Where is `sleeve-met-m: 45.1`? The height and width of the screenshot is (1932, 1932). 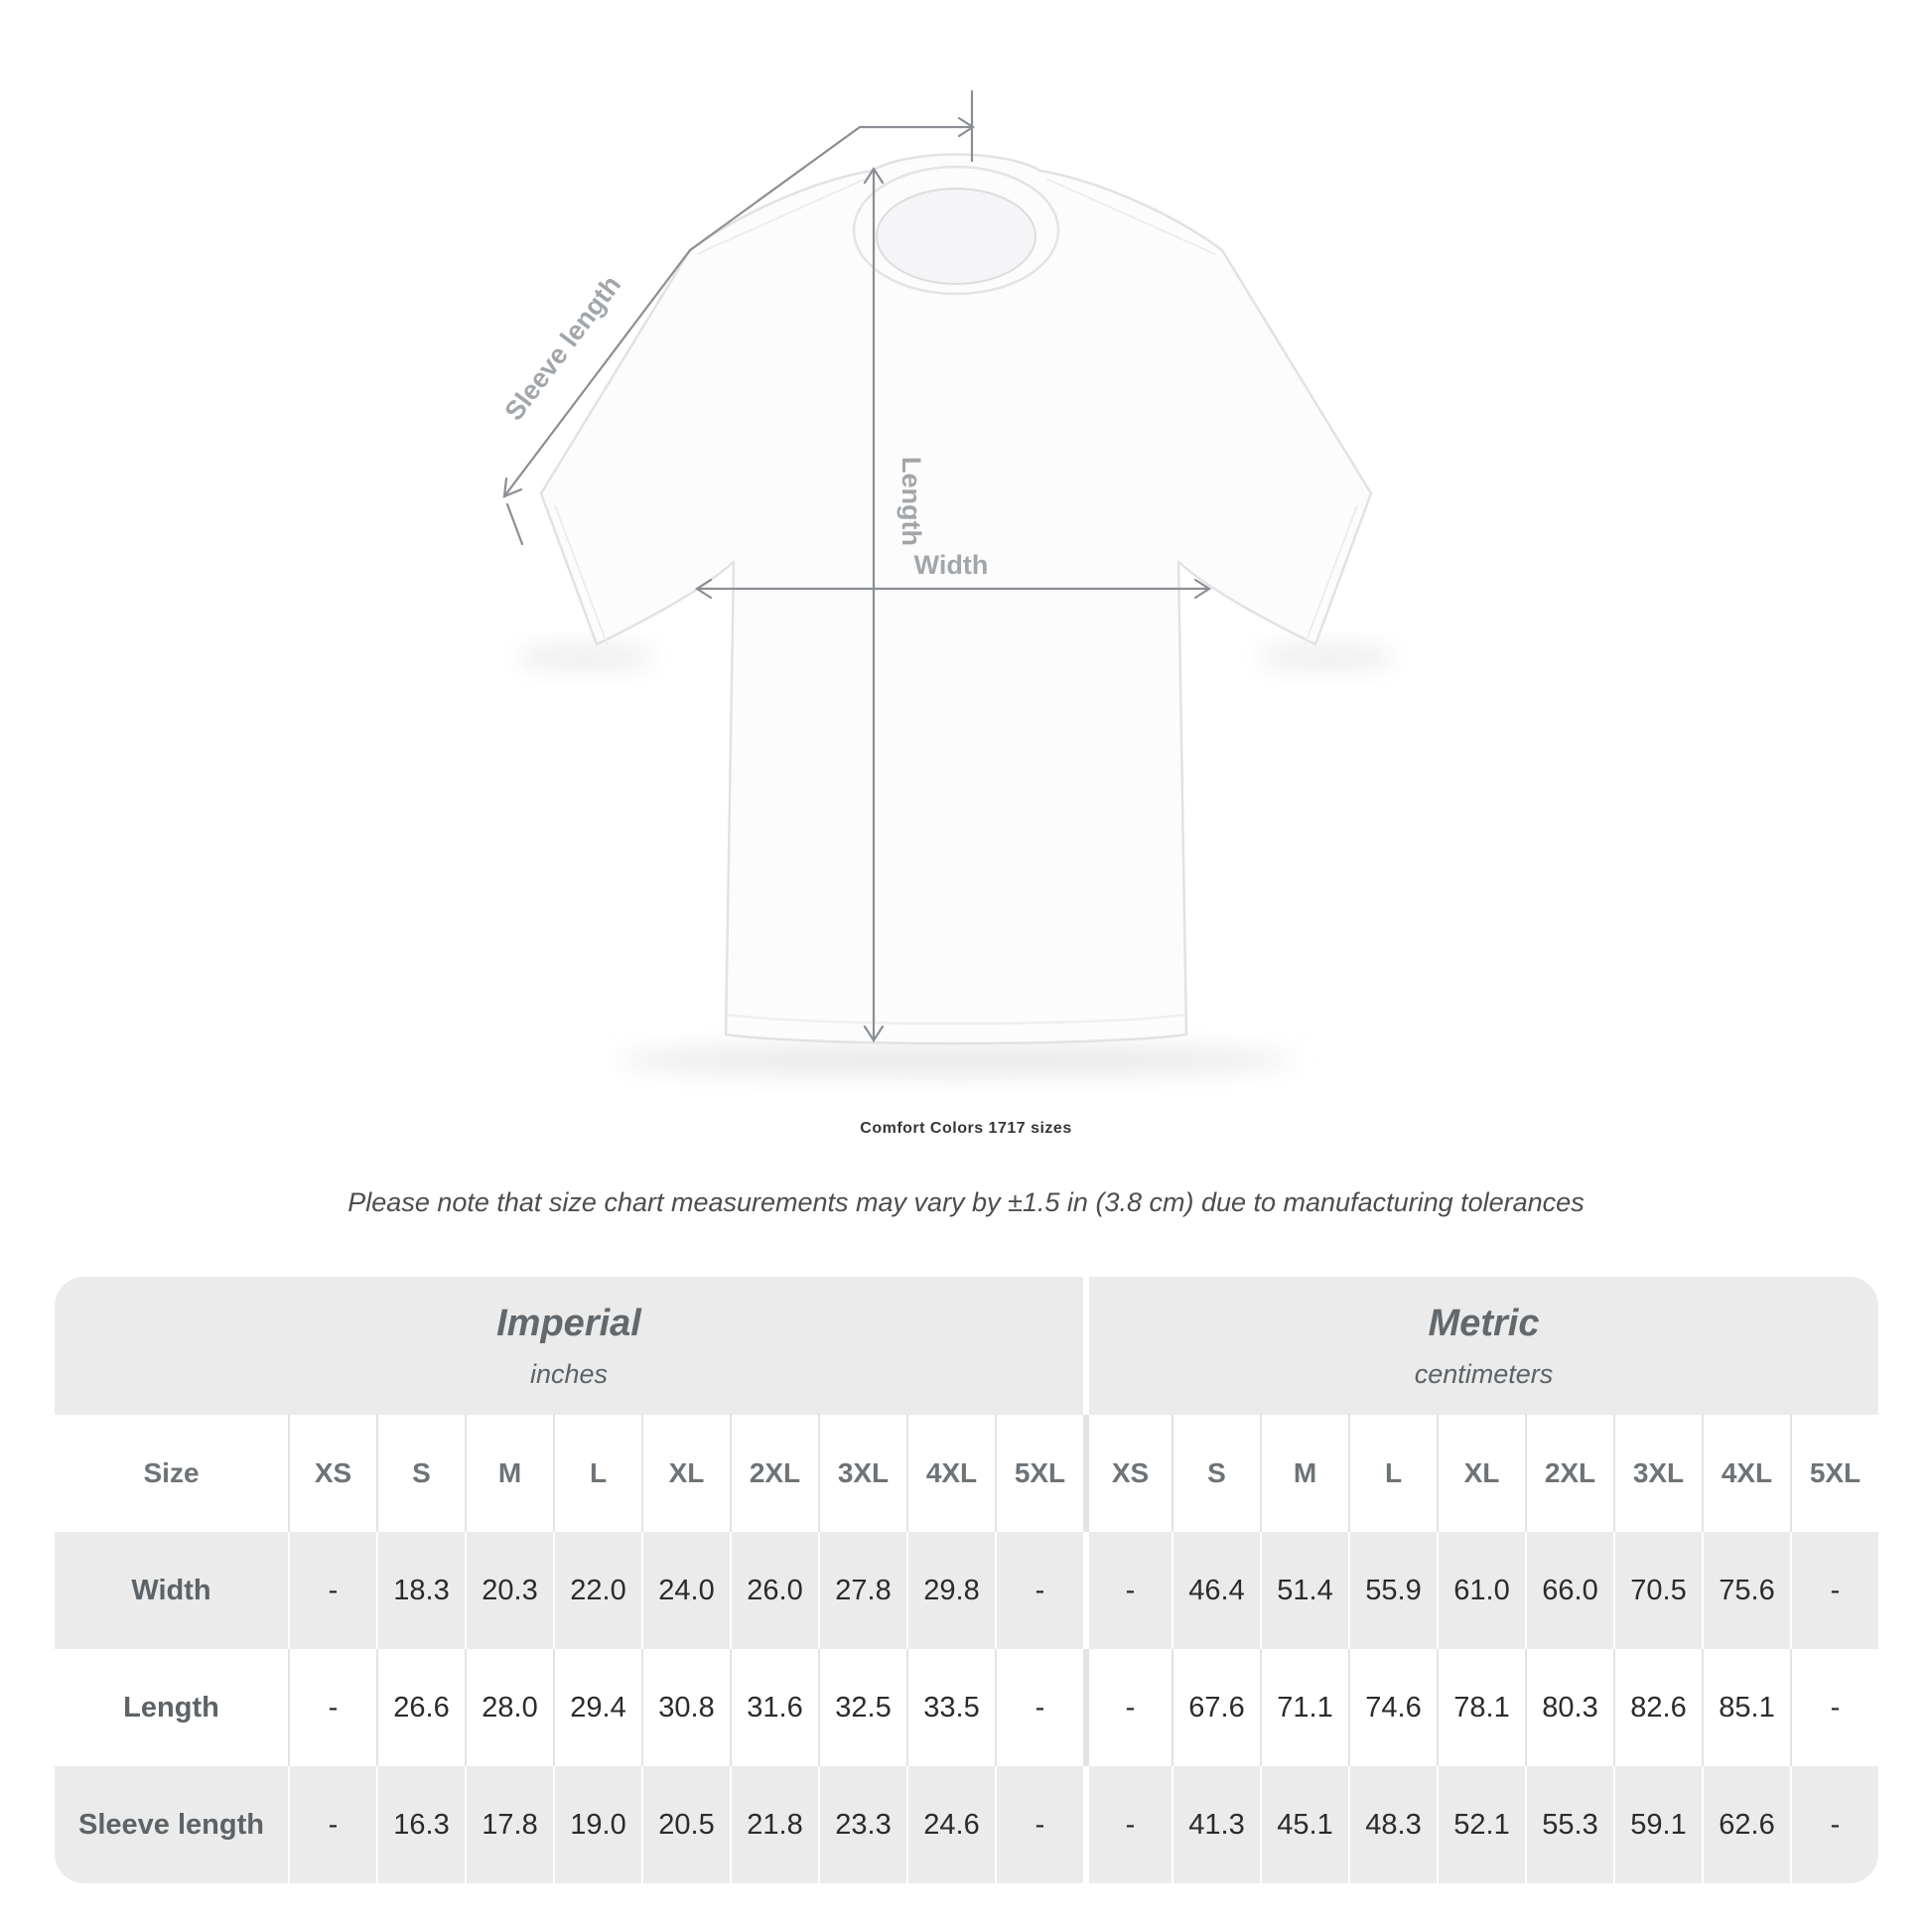 sleeve-met-m: 45.1 is located at coordinates (1304, 1825).